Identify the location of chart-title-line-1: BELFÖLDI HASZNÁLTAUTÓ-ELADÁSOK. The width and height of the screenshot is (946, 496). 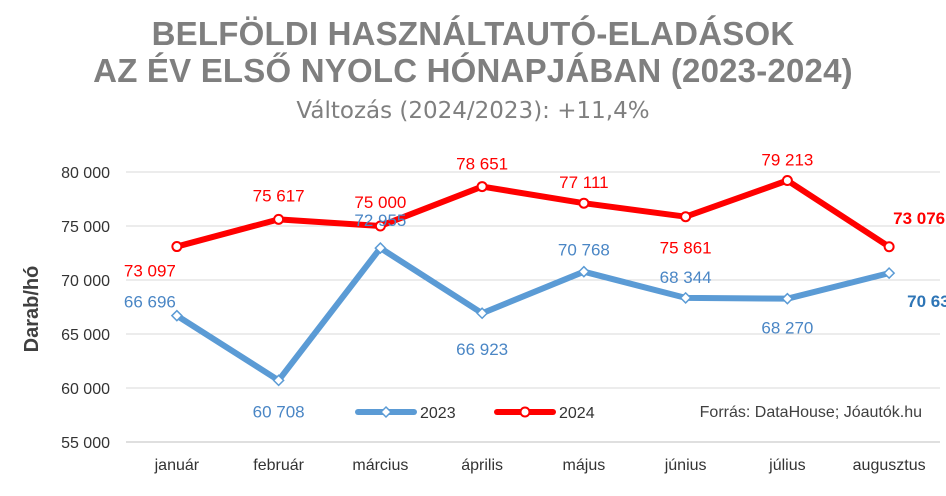
(473, 33).